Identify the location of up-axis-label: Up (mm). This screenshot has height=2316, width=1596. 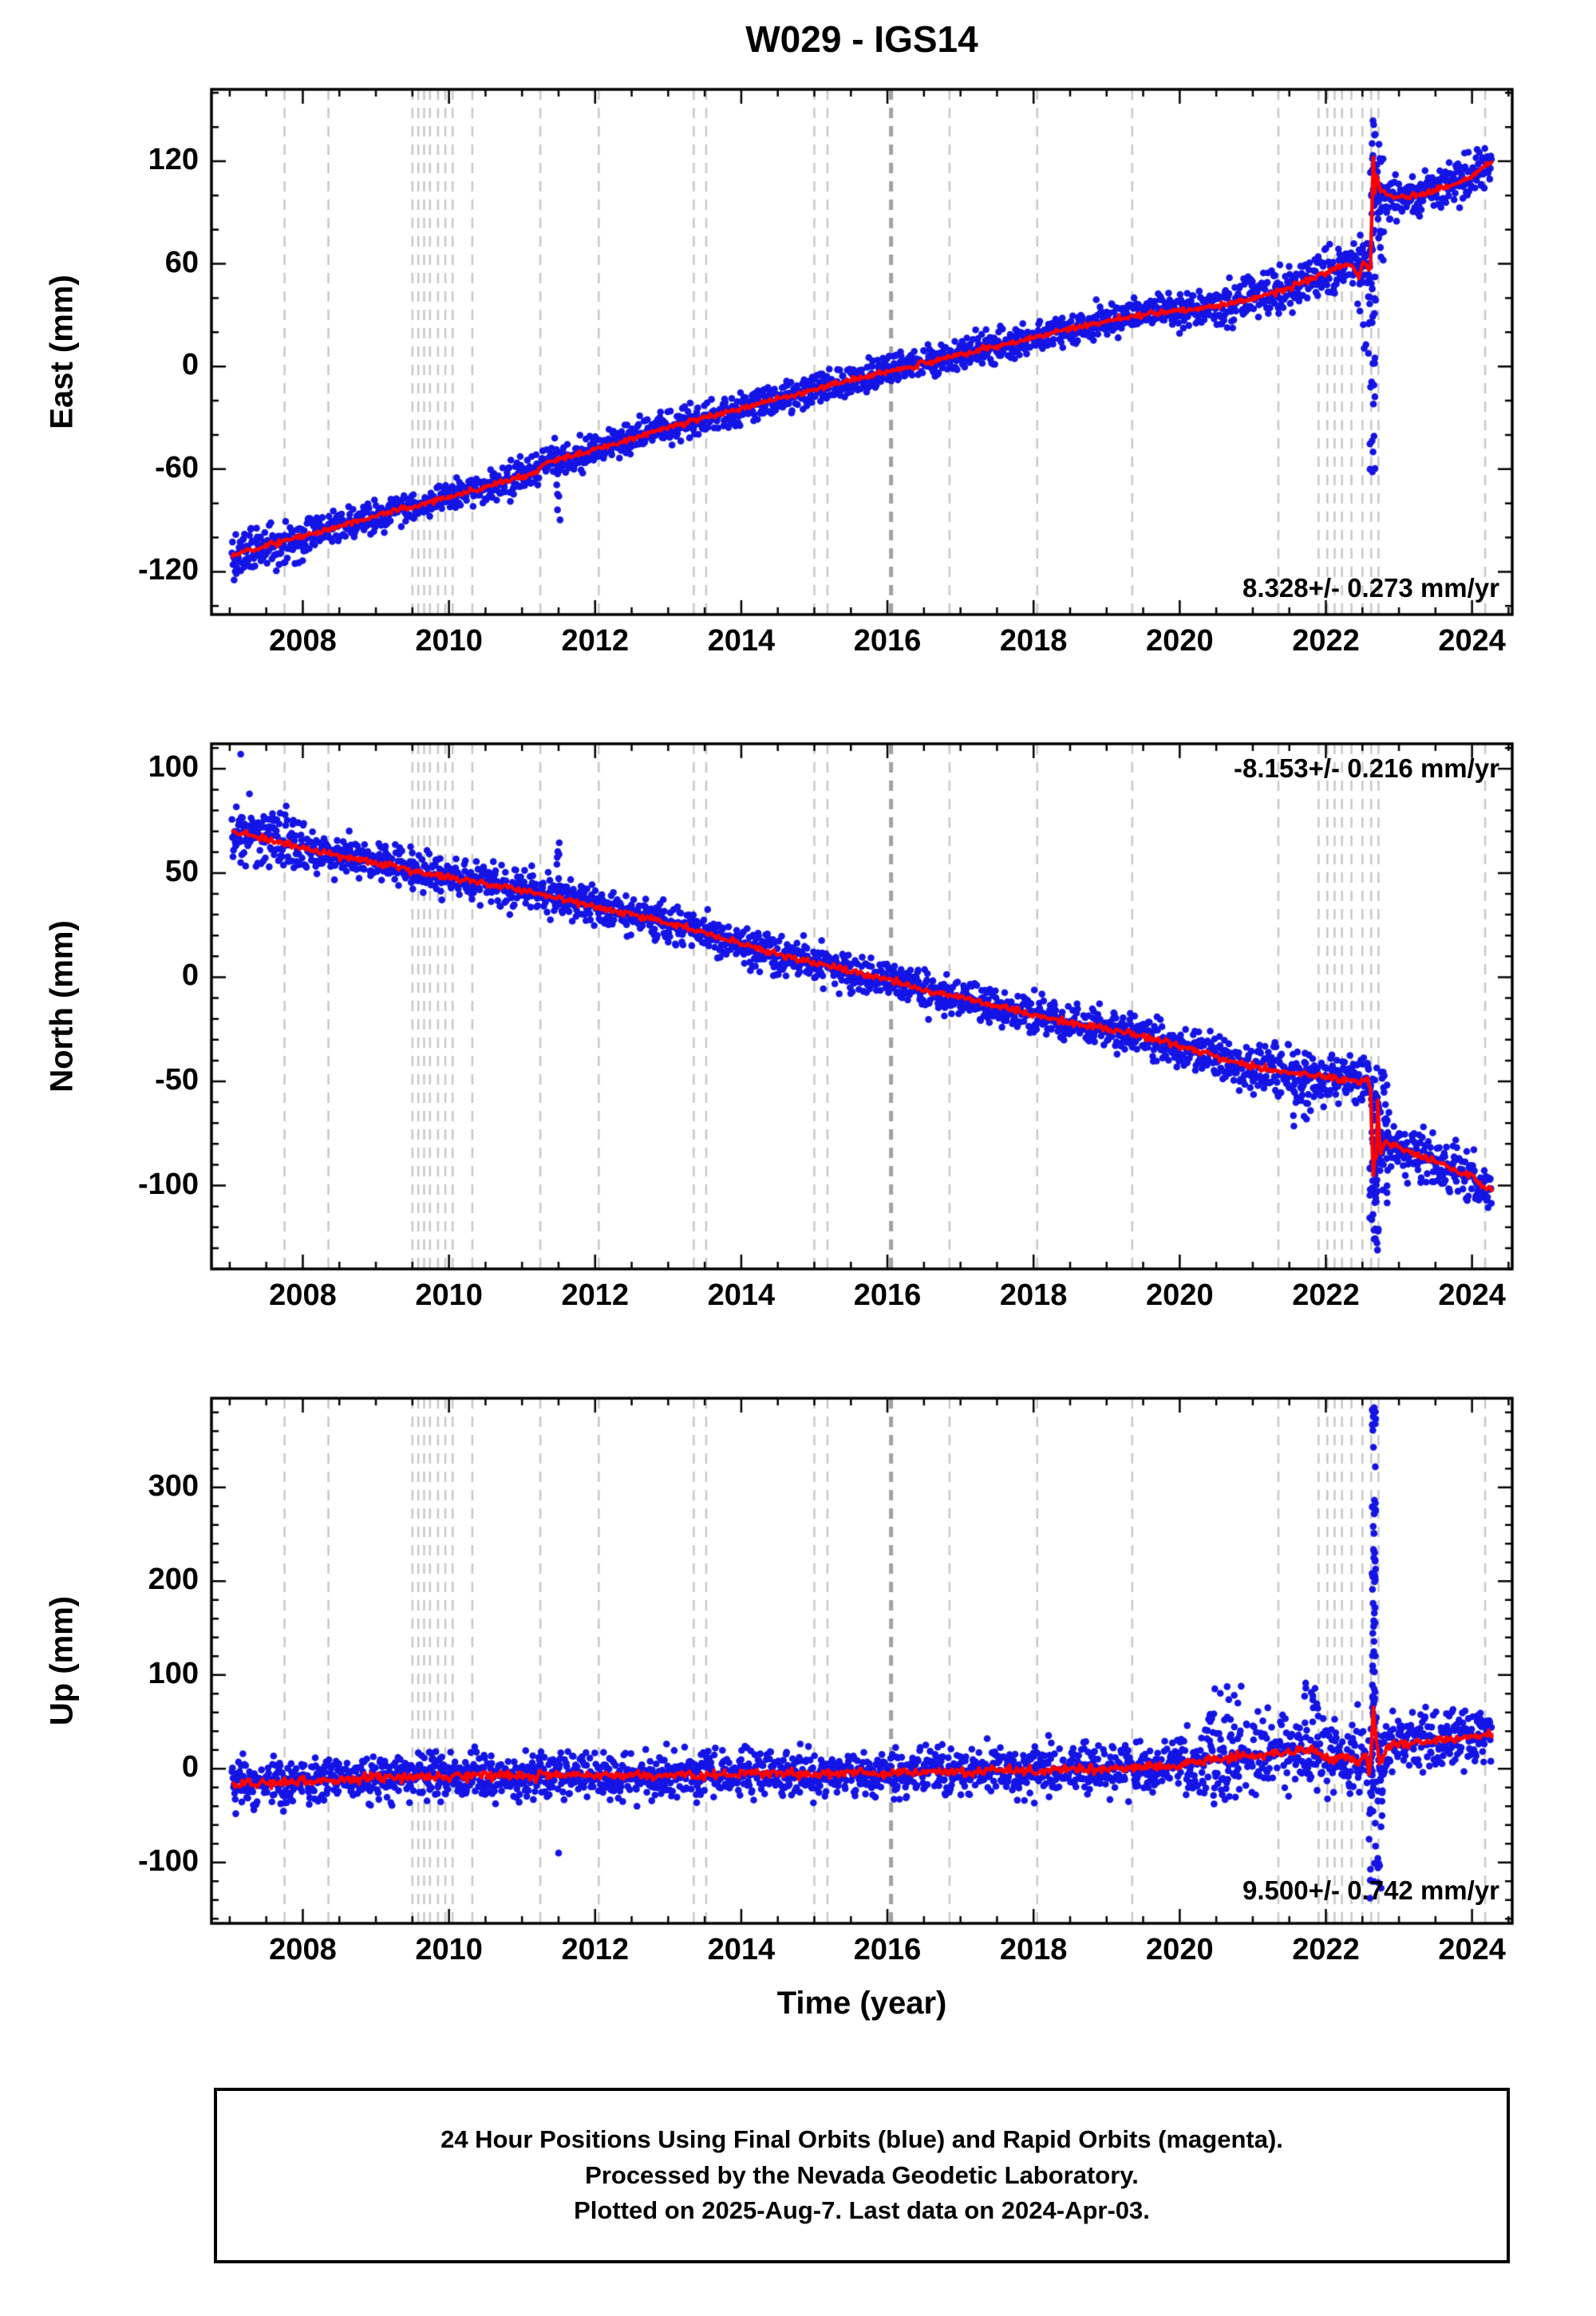
(62, 1660).